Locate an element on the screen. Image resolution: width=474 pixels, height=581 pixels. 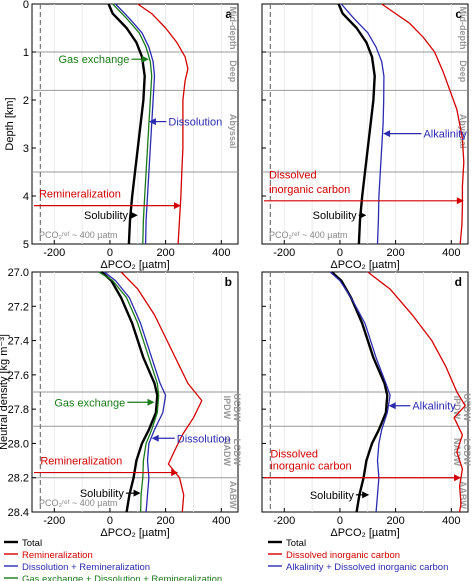
legend-label: Dissolution + Remineralization is located at coordinates (86, 567).